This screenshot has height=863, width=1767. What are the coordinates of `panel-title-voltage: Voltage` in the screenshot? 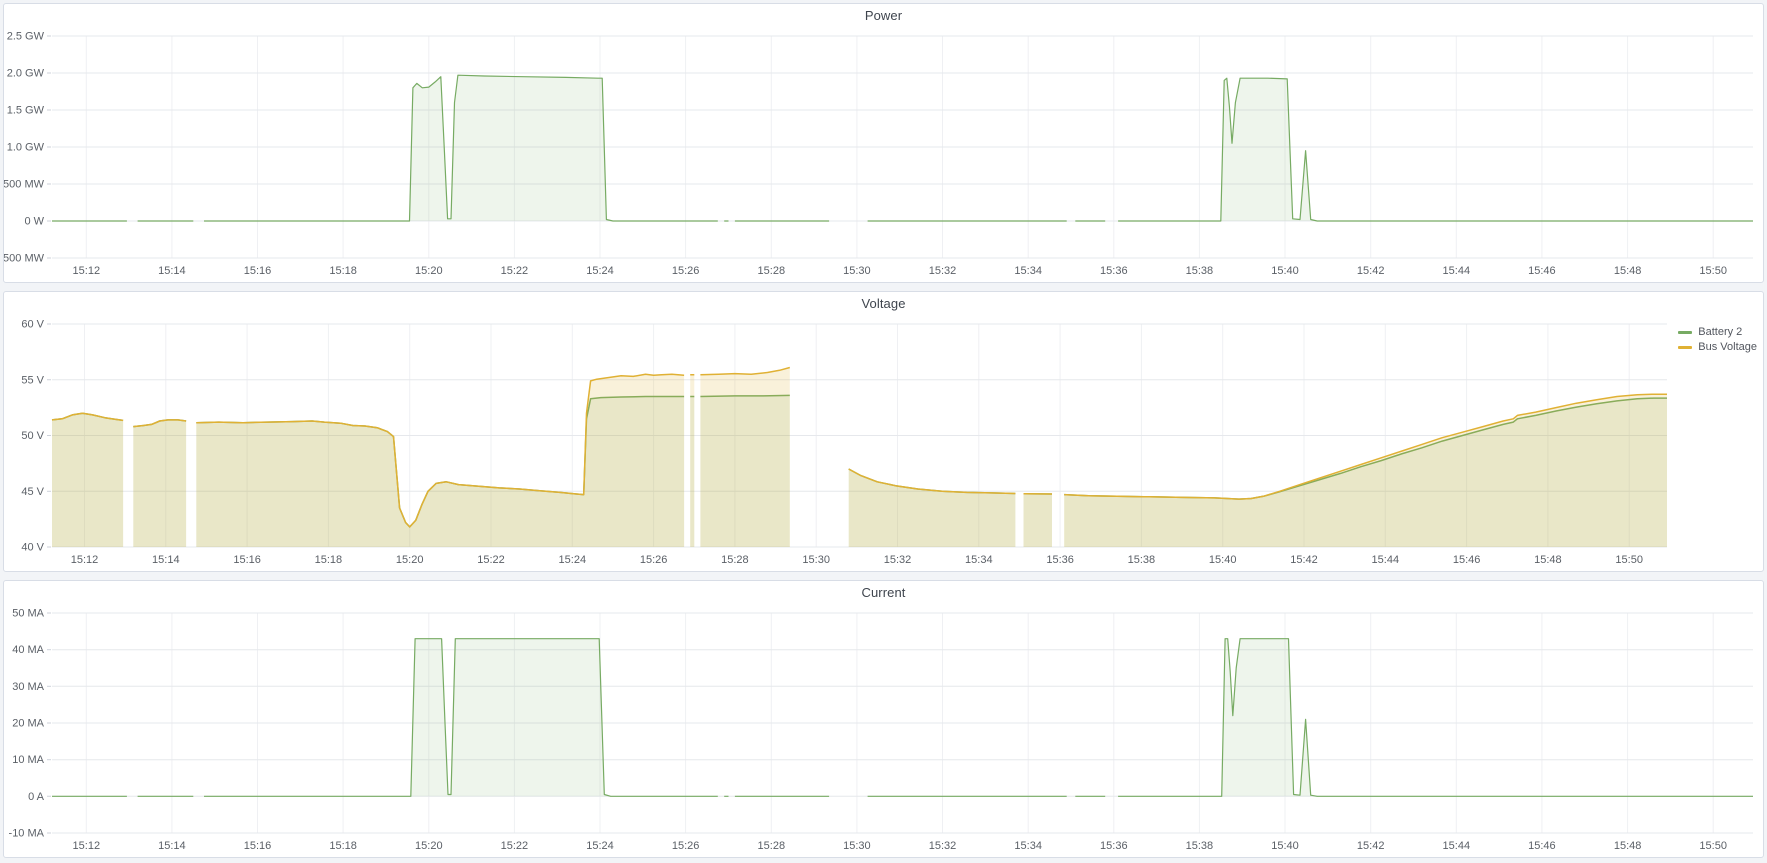 It's located at (883, 303).